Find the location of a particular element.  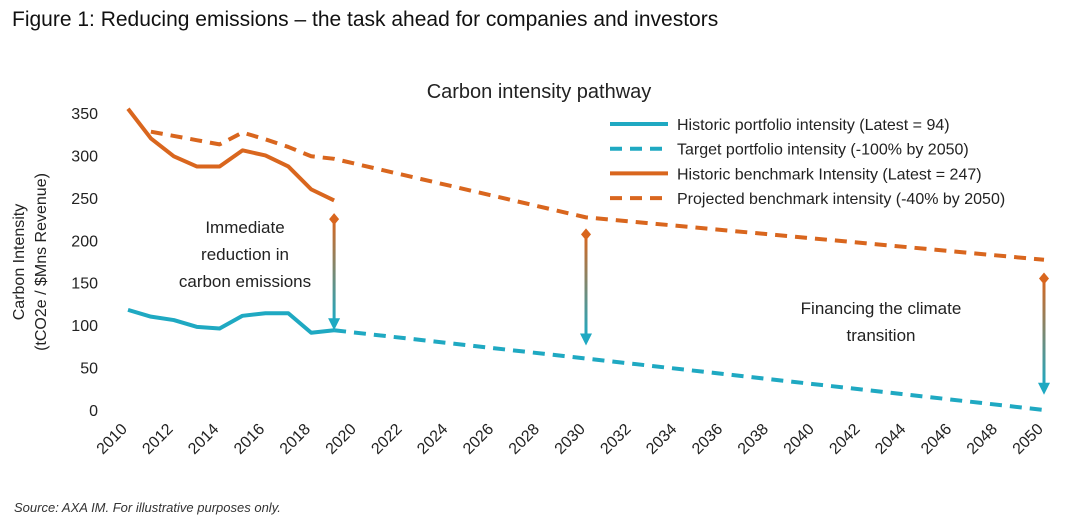

y-axis-ticks: 0 50 100 150 200 250 300 350 is located at coordinates (84, 263).